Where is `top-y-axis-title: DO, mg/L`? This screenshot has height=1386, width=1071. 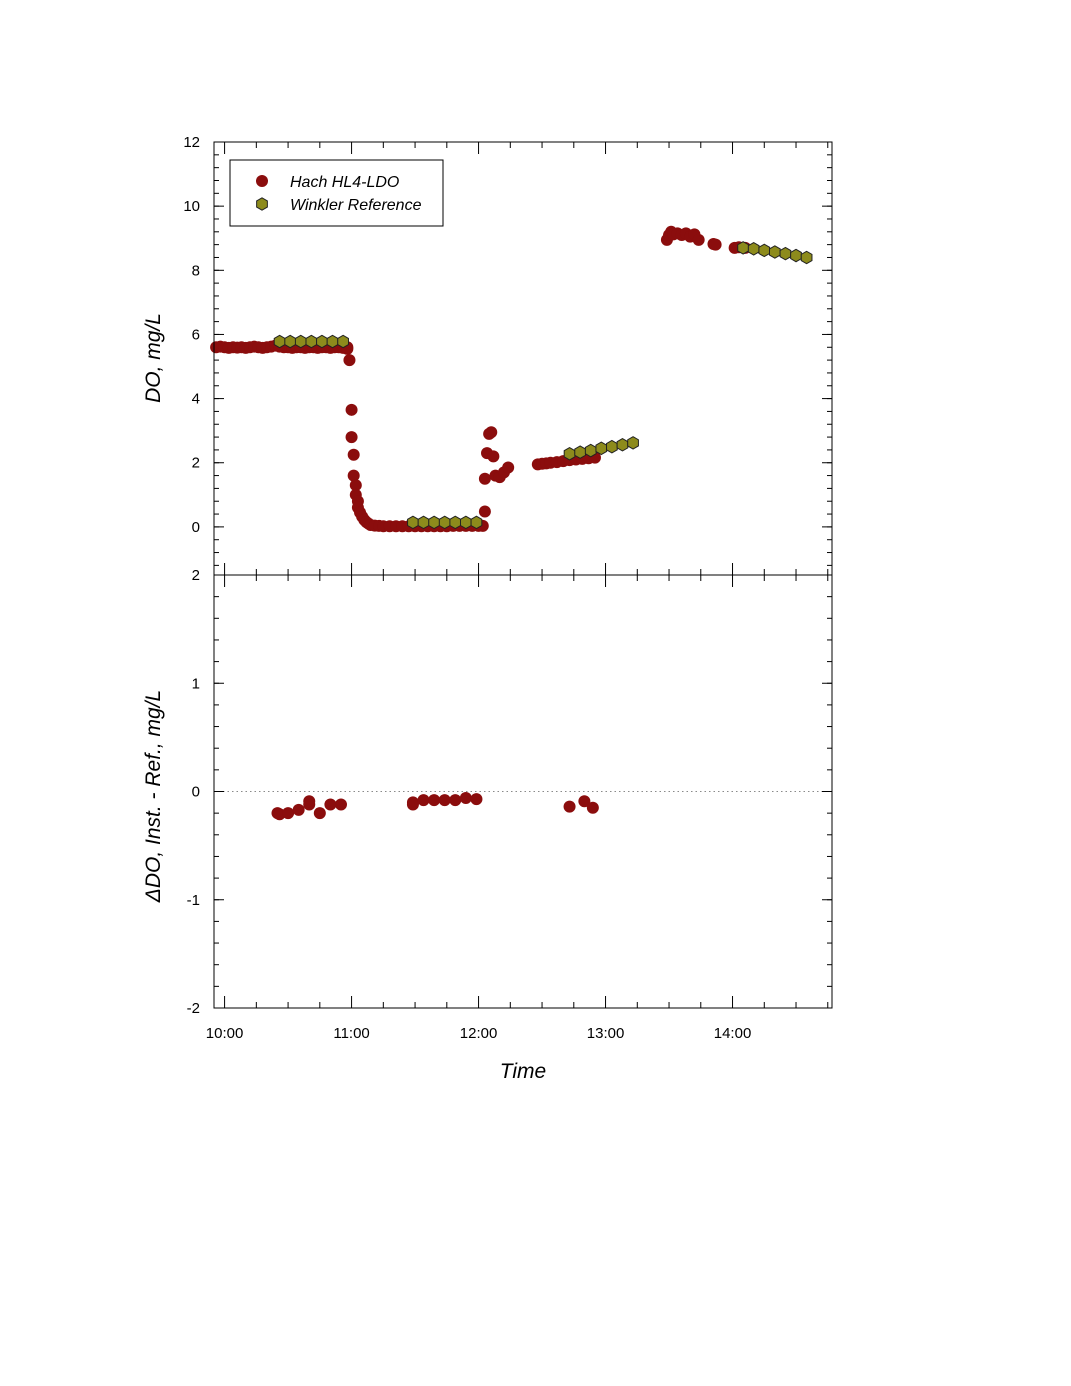
top-y-axis-title: DO, mg/L is located at coordinates (153, 358).